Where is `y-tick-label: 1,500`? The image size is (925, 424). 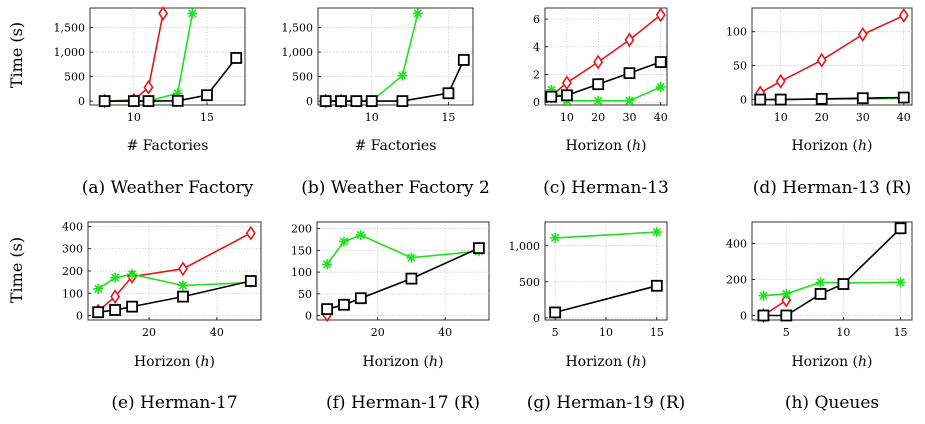 y-tick-label: 1,500 is located at coordinates (298, 28).